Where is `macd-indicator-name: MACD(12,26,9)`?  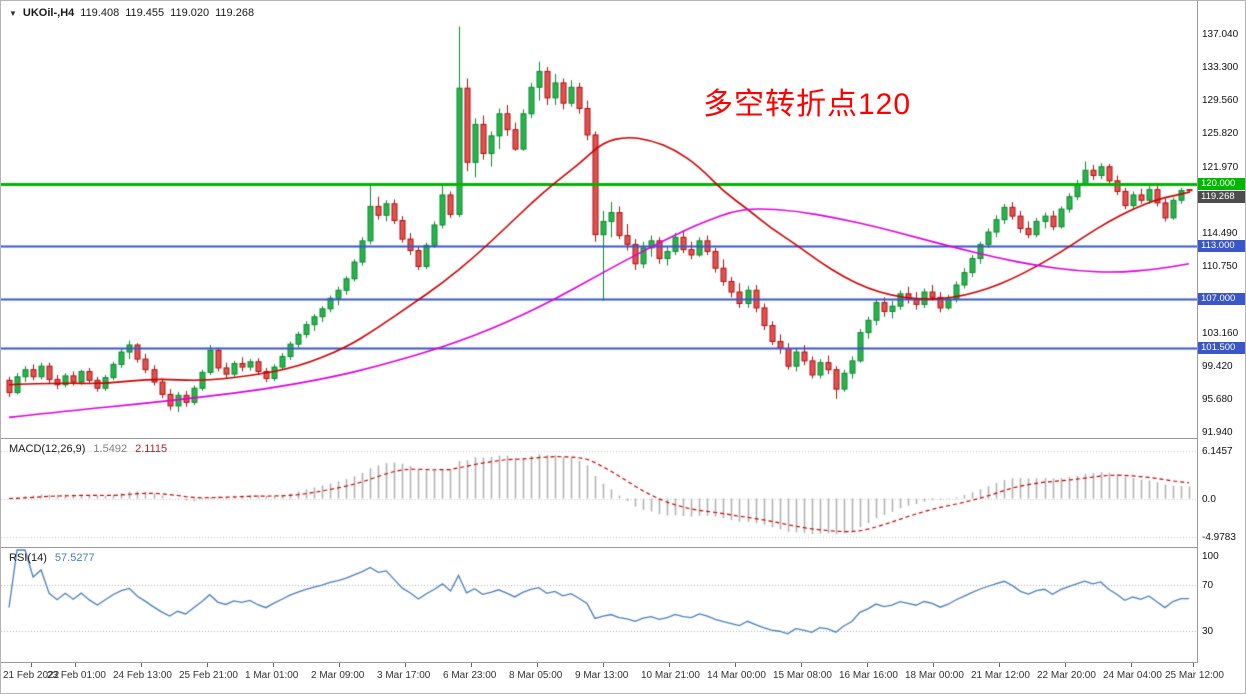 macd-indicator-name: MACD(12,26,9) is located at coordinates (47, 449).